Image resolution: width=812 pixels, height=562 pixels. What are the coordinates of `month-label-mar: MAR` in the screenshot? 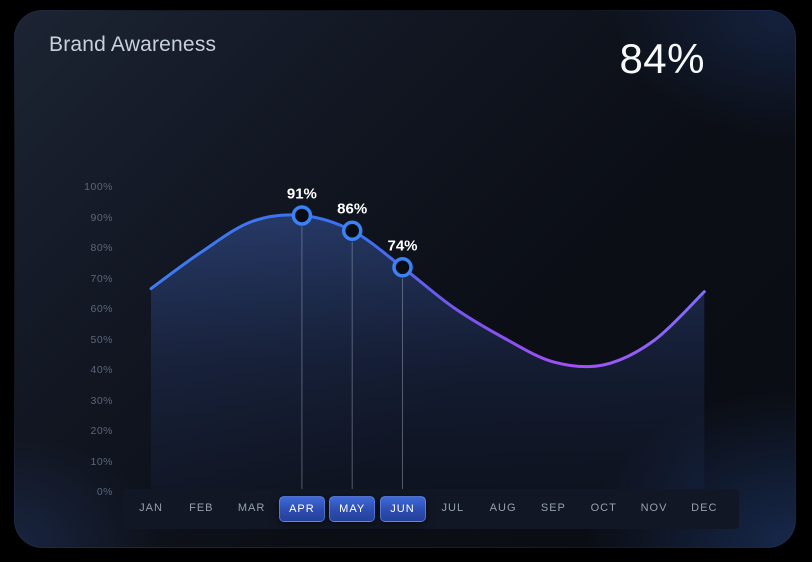 It's located at (251, 508).